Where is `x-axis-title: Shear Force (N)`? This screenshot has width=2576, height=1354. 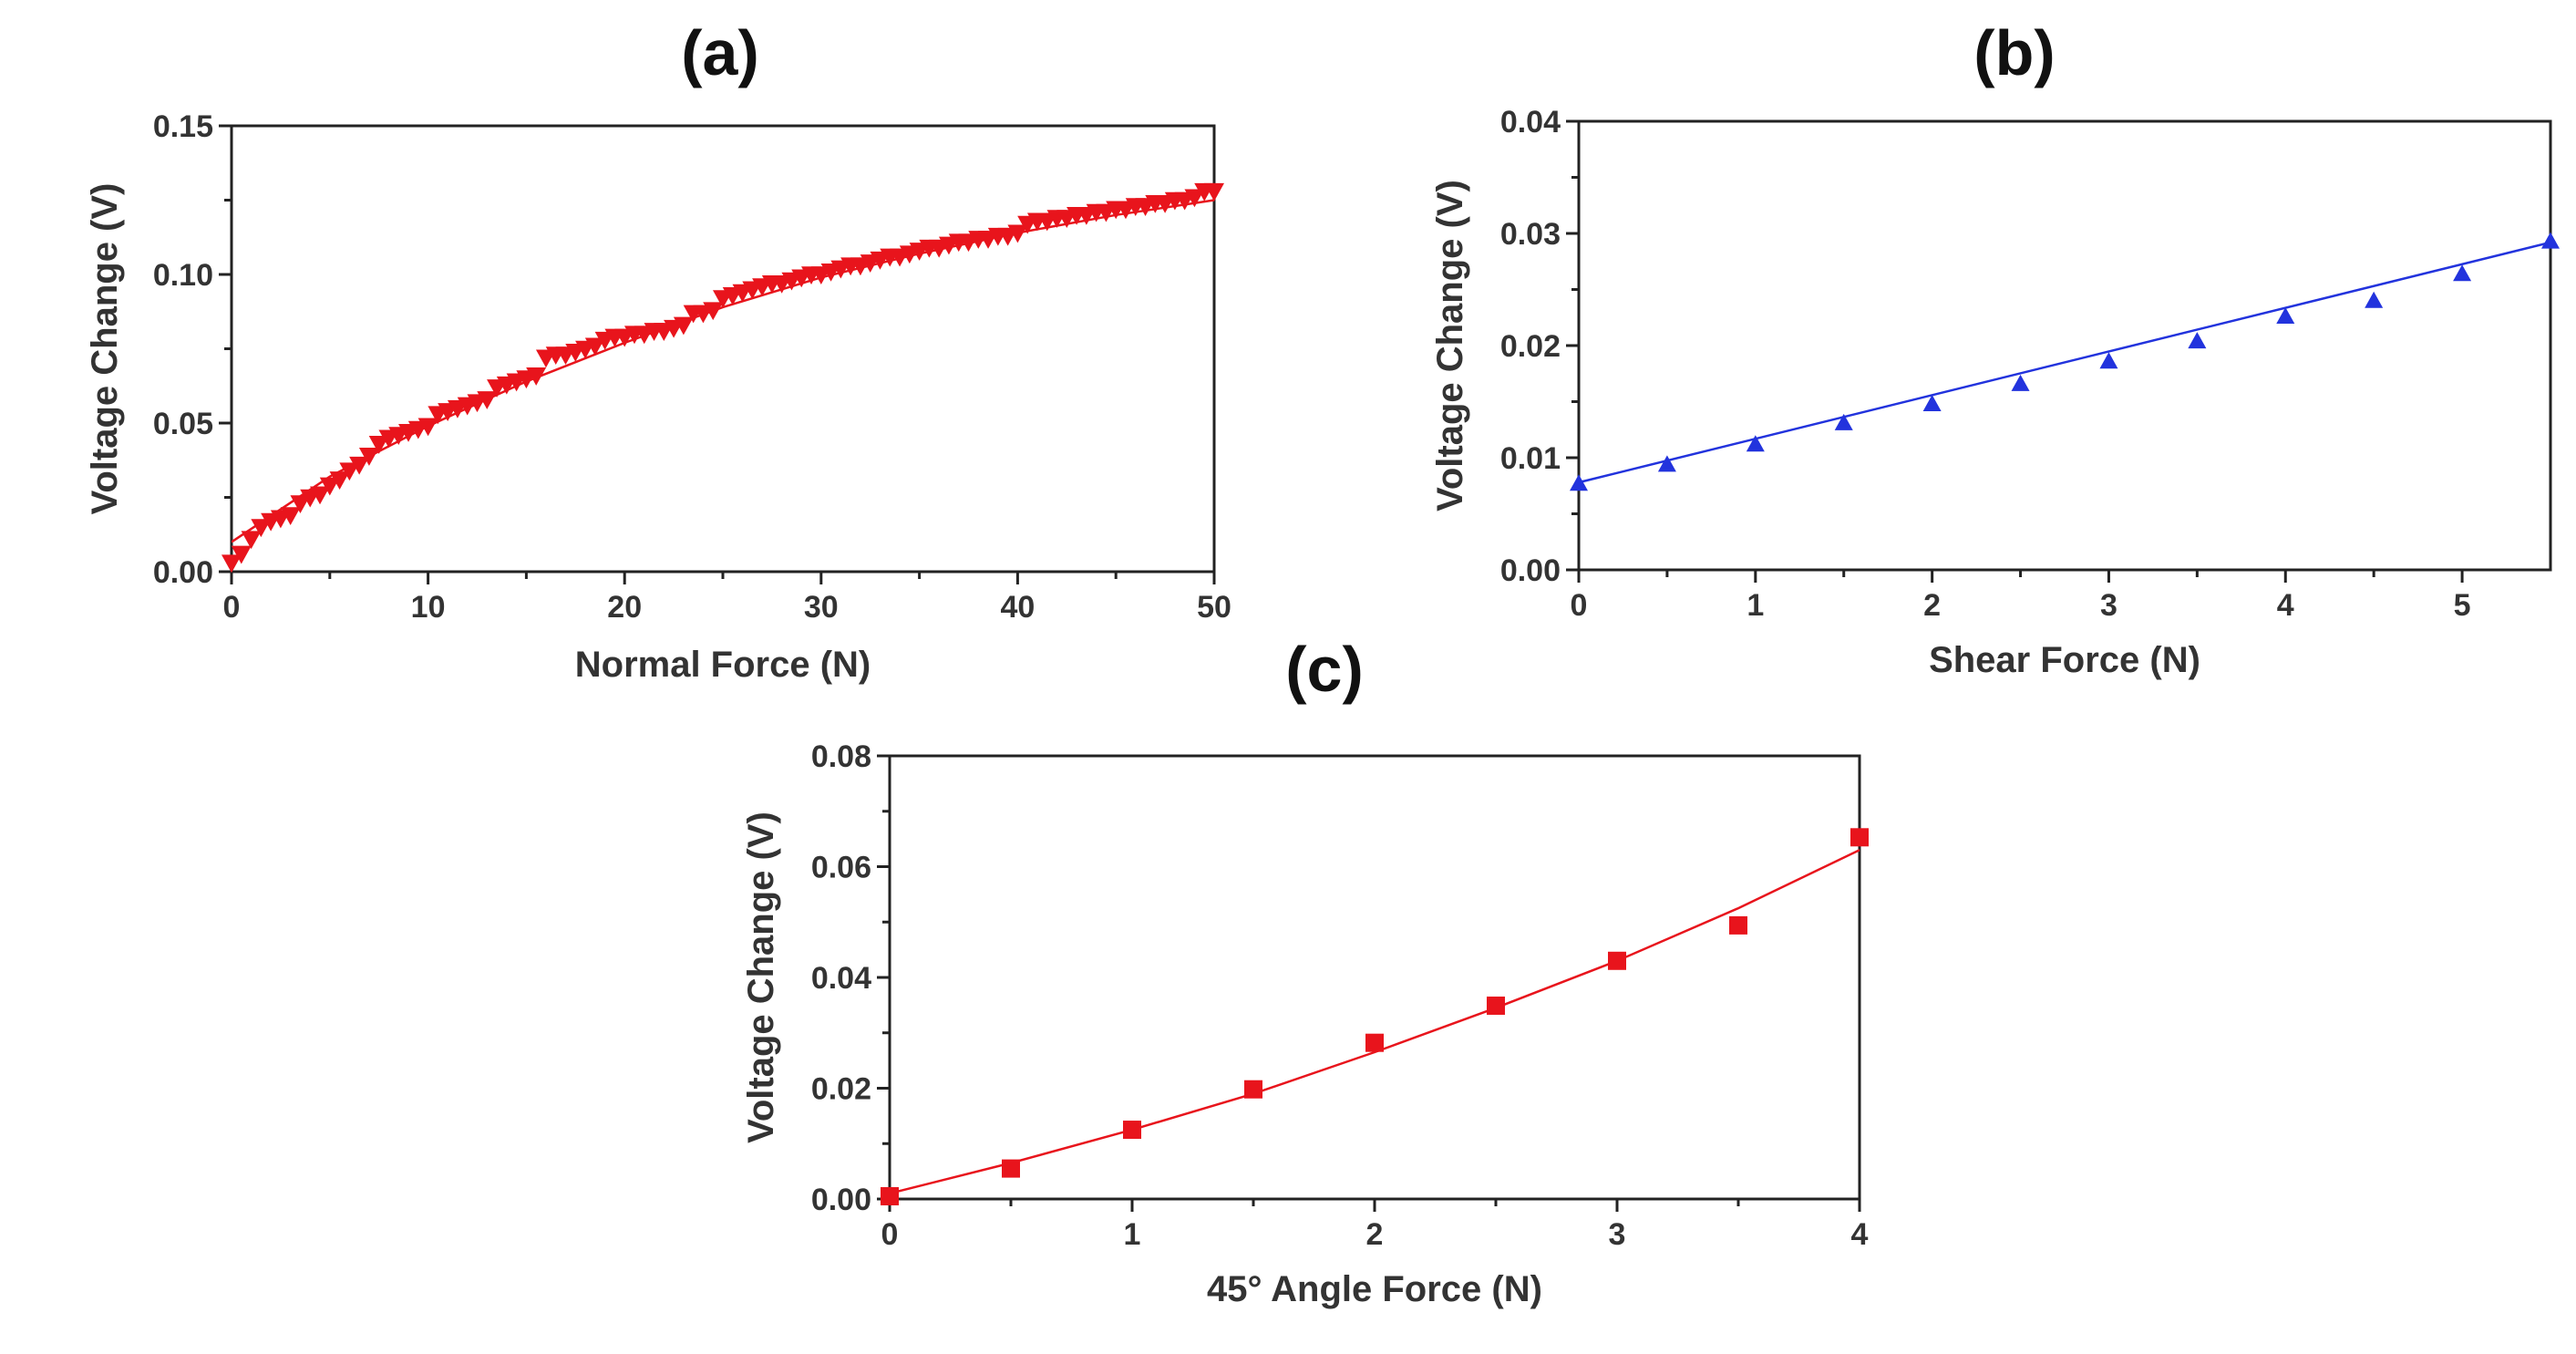
x-axis-title: Shear Force (N) is located at coordinates (2064, 660).